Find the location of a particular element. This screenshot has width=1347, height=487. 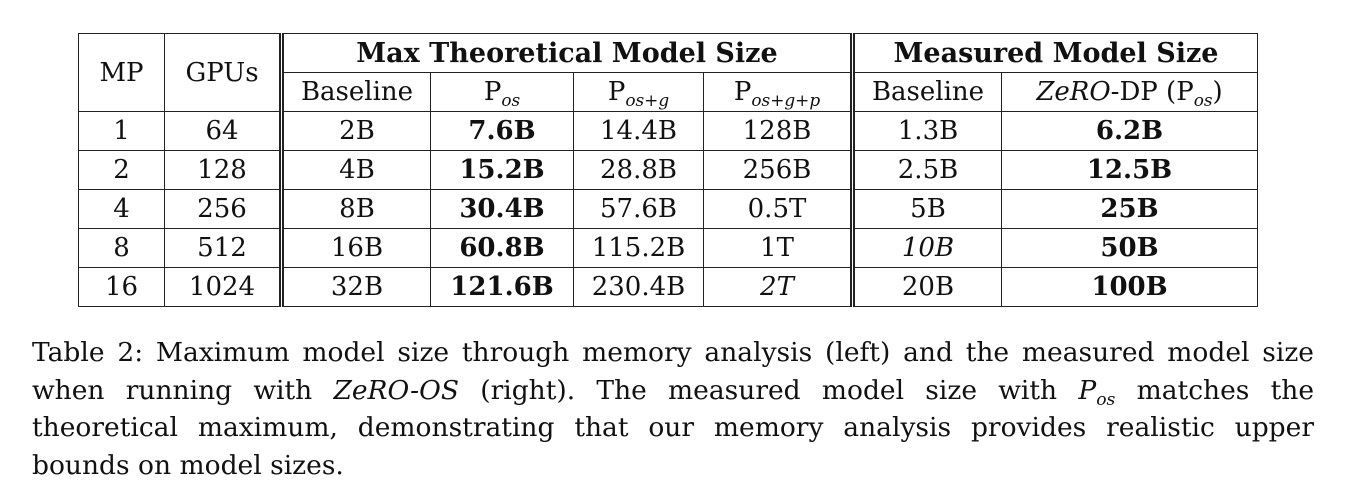

header-measured-baseline: Baseline is located at coordinates (926, 92).